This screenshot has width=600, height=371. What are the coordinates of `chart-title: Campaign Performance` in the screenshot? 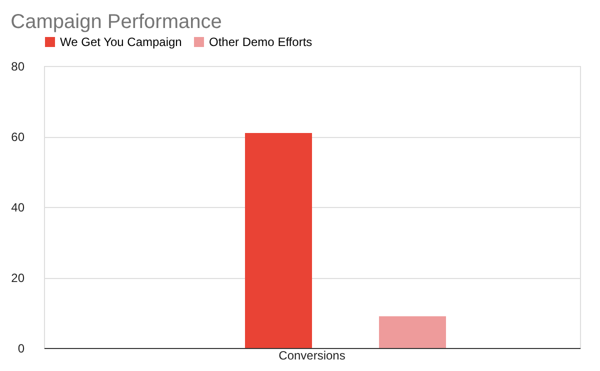 It's located at (116, 22).